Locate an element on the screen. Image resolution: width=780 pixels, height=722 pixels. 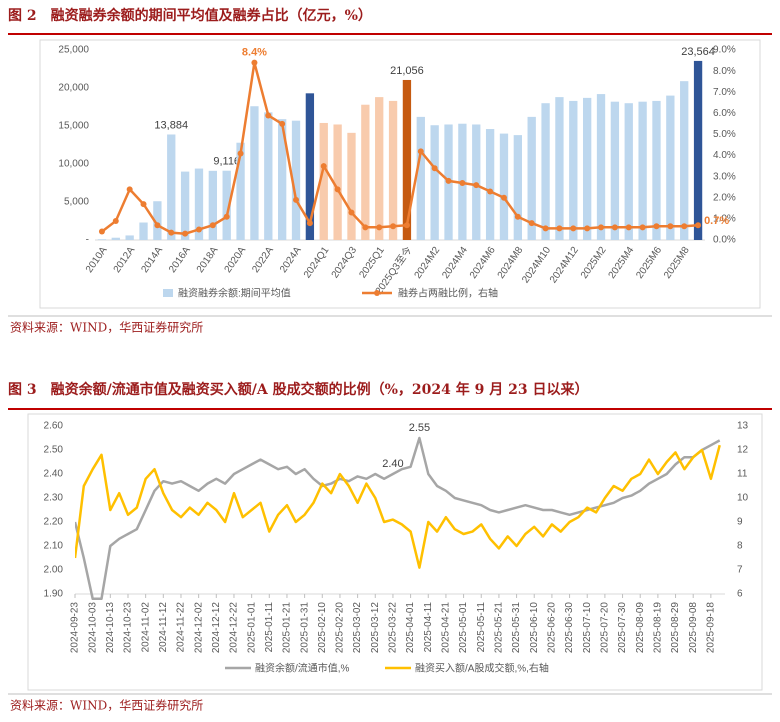
y2-tick-label: 7 is located at coordinates (740, 570).